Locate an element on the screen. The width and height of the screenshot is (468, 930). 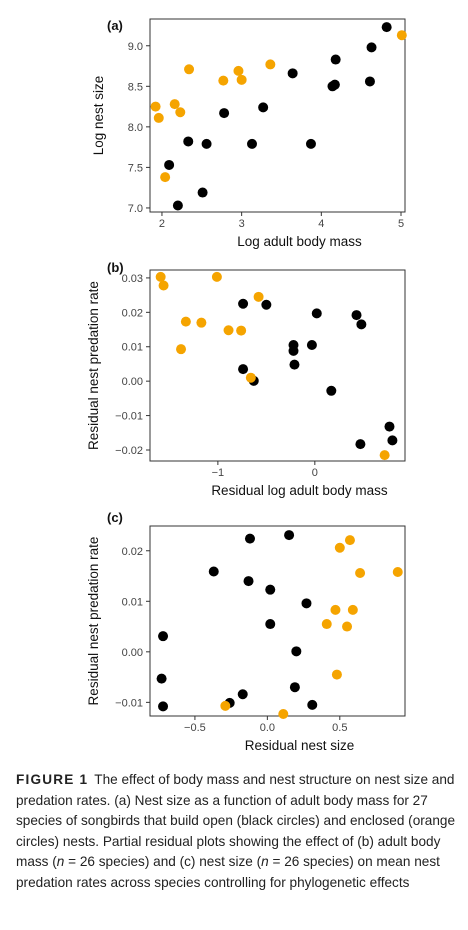
panel-c-x-tick-label: 0.5 is located at coordinates (339, 728).